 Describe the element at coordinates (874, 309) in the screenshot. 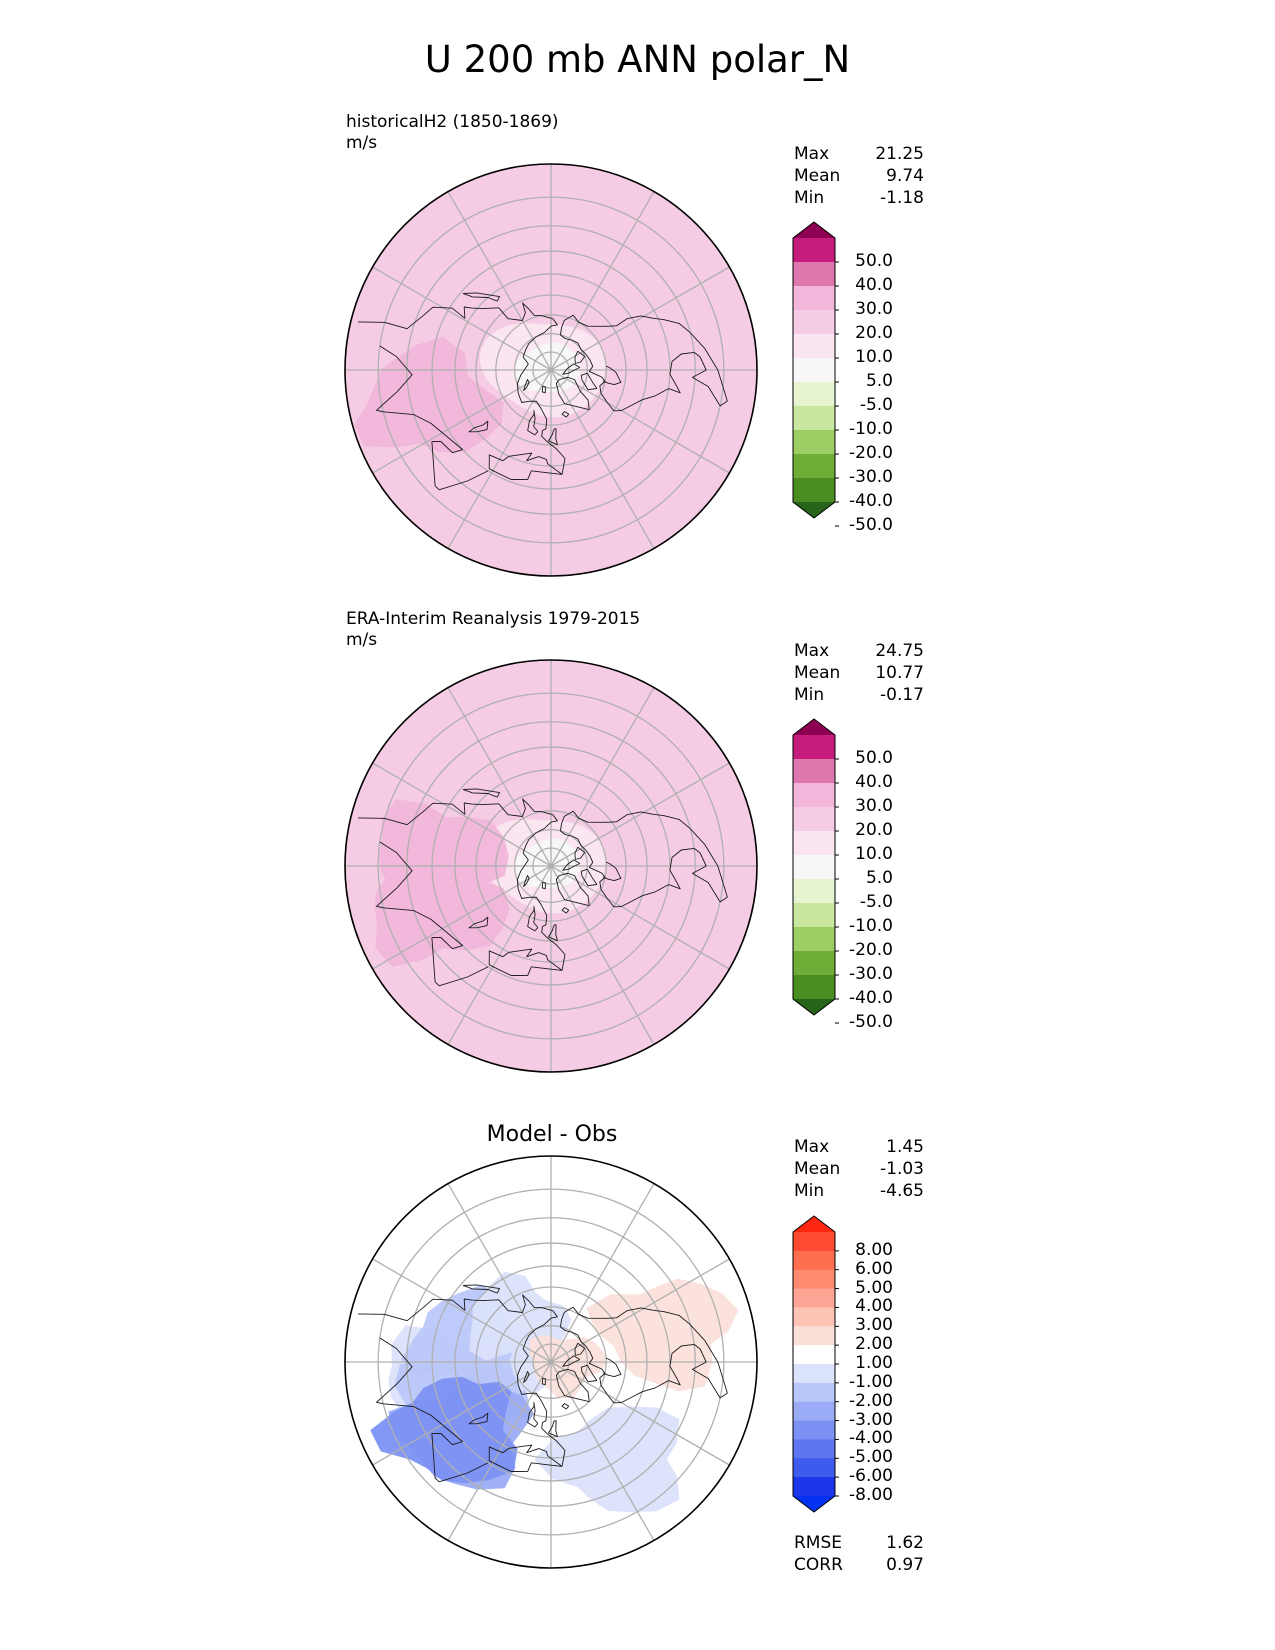

I see `colorbar-tick-label: 30.0` at that location.